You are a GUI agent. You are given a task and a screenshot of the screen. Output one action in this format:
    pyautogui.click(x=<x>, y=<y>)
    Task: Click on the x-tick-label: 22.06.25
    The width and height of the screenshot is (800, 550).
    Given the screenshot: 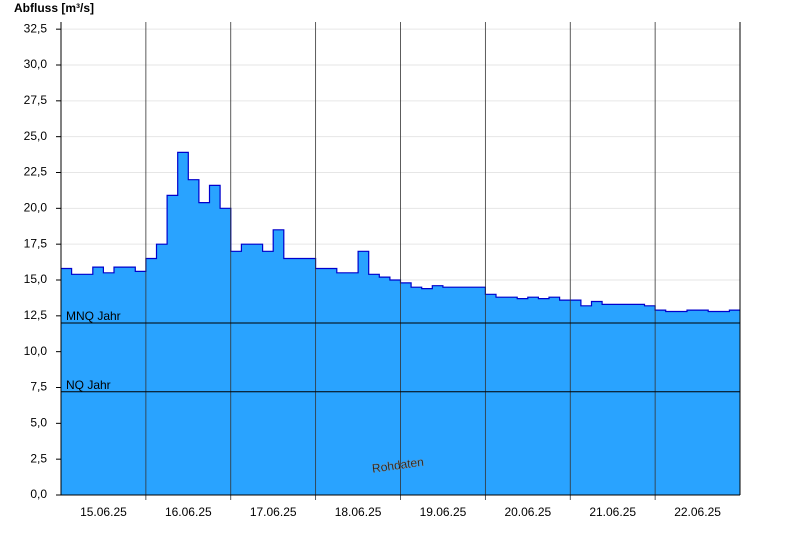 What is the action you would take?
    pyautogui.click(x=697, y=512)
    